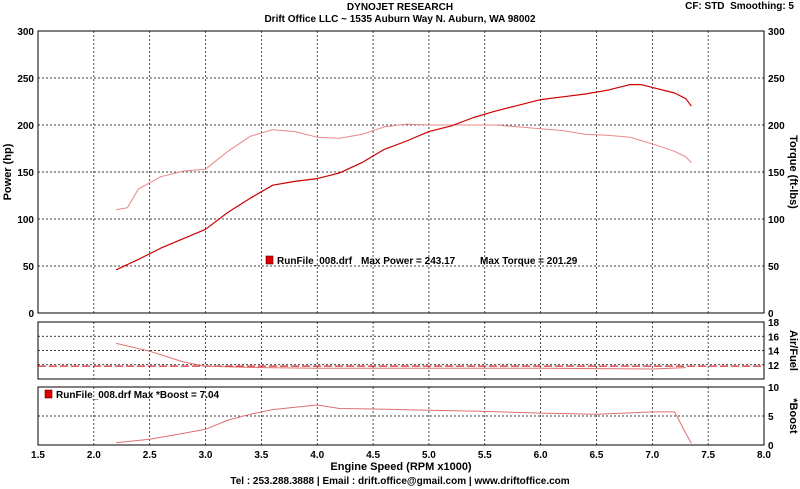 The image size is (800, 489). What do you see at coordinates (48, 394) in the screenshot?
I see `boost-legend-swatch` at bounding box center [48, 394].